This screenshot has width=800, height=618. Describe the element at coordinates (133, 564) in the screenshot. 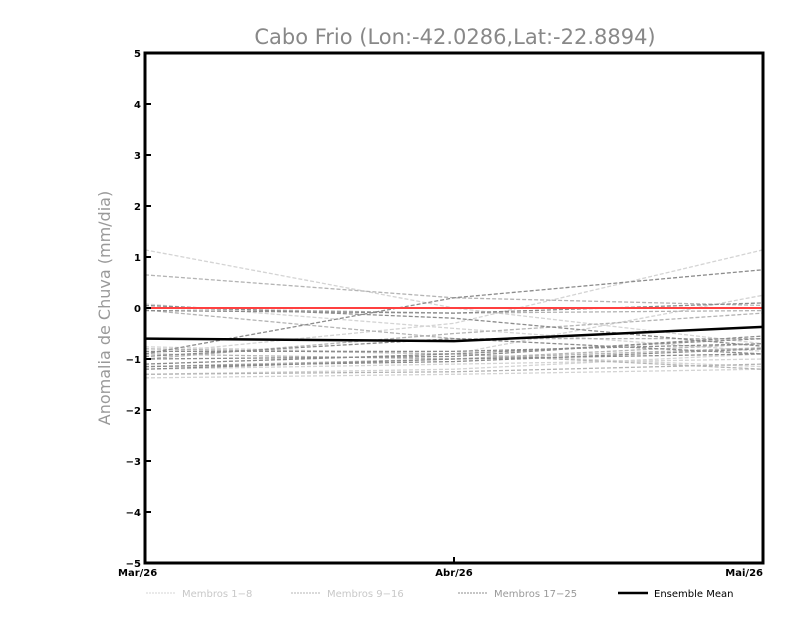

I see `y-tick-label: −5` at that location.